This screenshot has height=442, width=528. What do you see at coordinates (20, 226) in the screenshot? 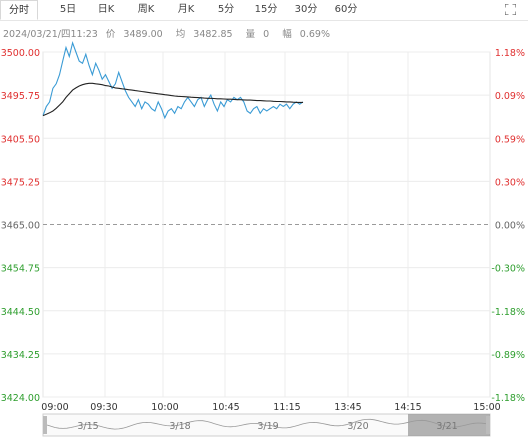
I see `y-axis-left-label: 3465.00` at bounding box center [20, 226].